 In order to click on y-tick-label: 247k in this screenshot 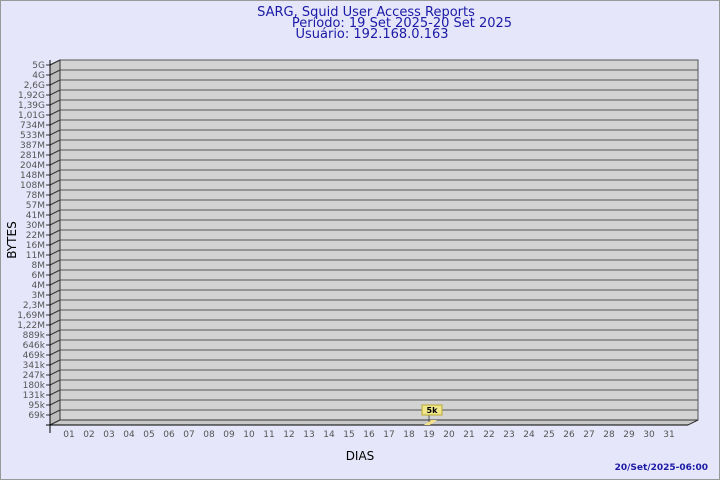, I will do `click(34, 376)`.